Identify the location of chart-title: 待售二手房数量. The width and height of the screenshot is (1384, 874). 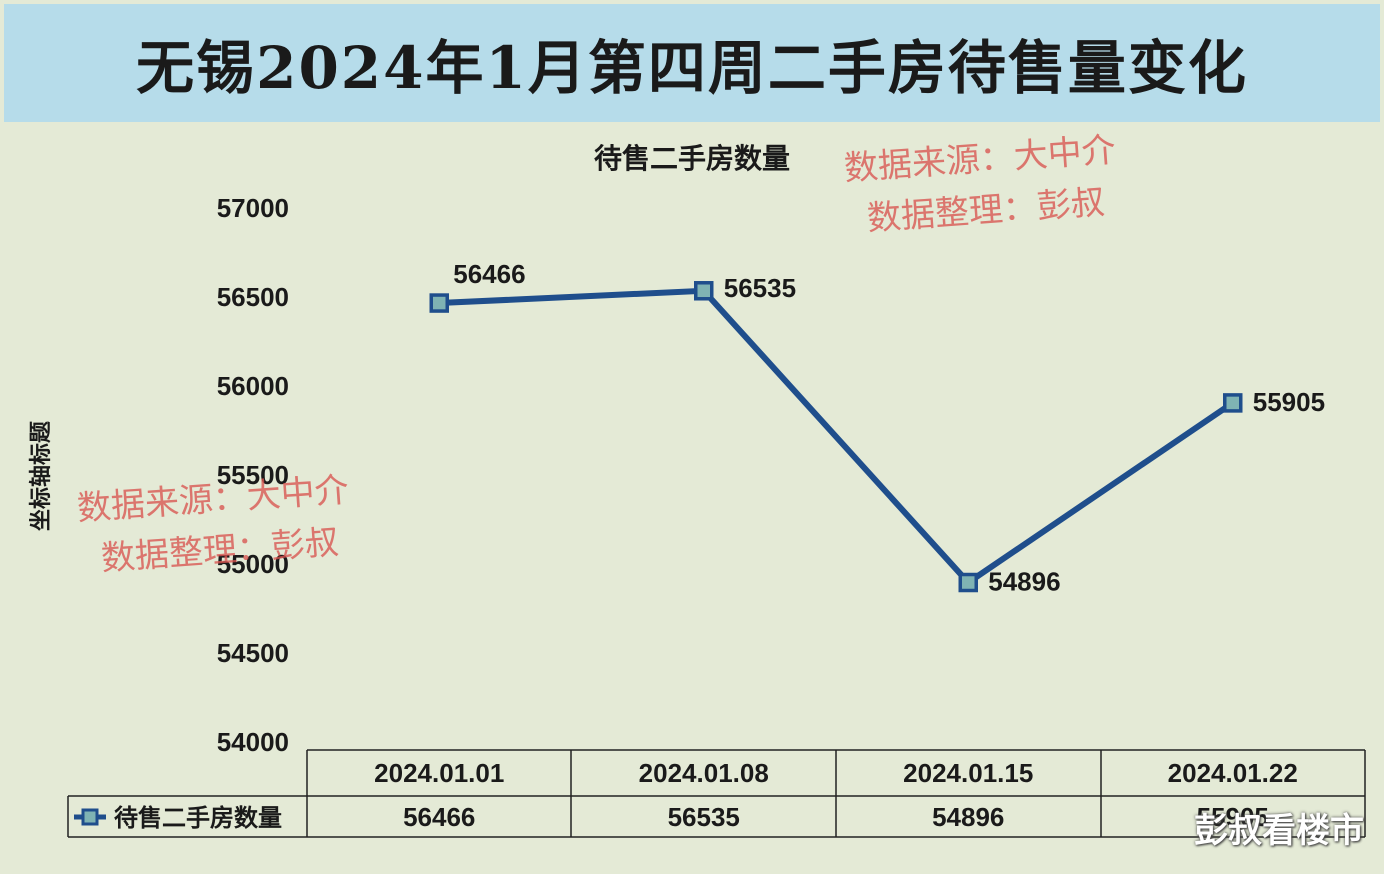
(692, 158).